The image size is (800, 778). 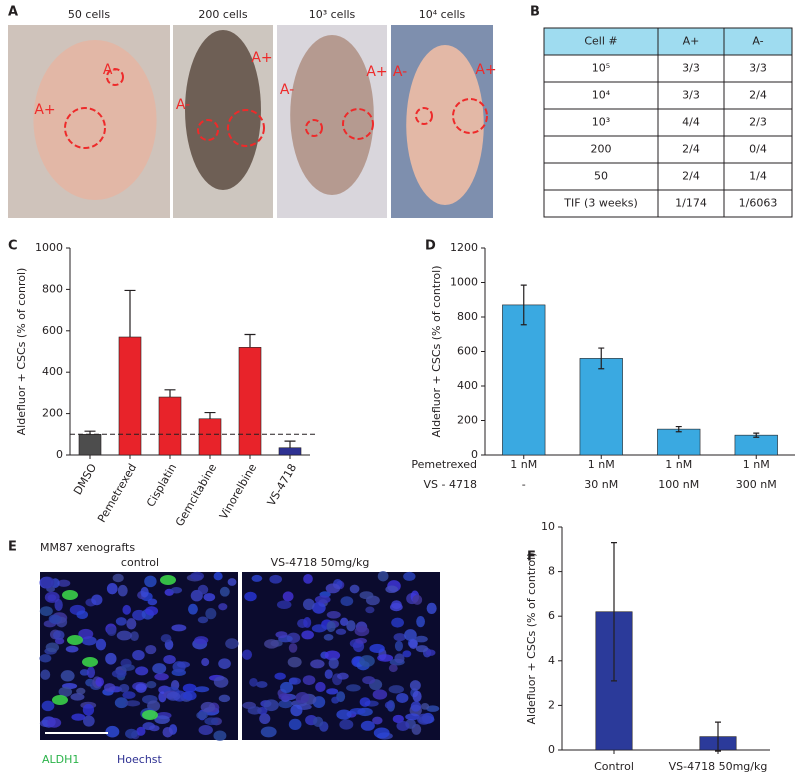 I want to click on x-tick-label: Cisplatin, so click(x=161, y=485).